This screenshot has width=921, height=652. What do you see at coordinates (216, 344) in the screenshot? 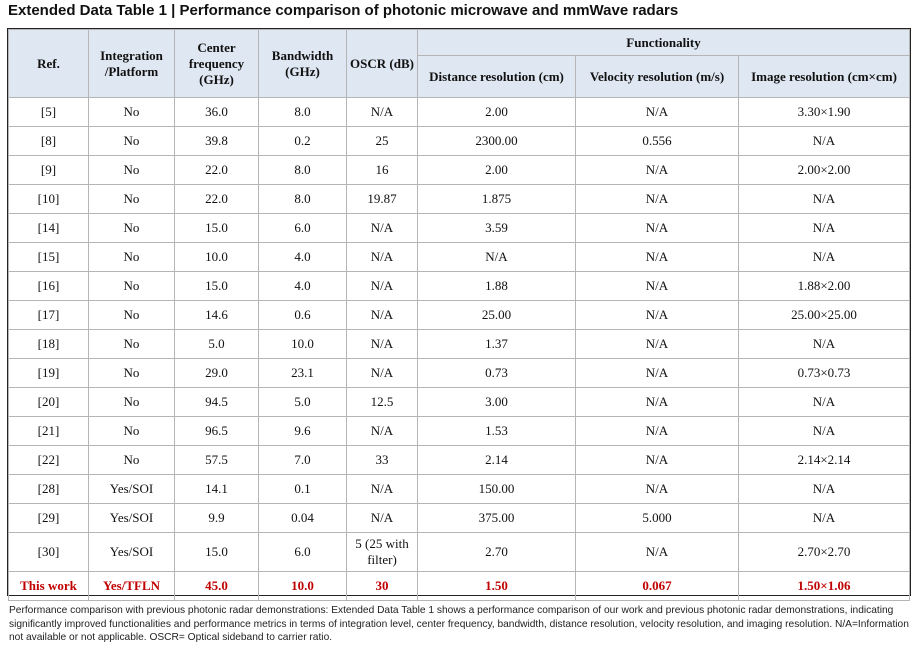
I see `cell-center-frequency: 5.0` at bounding box center [216, 344].